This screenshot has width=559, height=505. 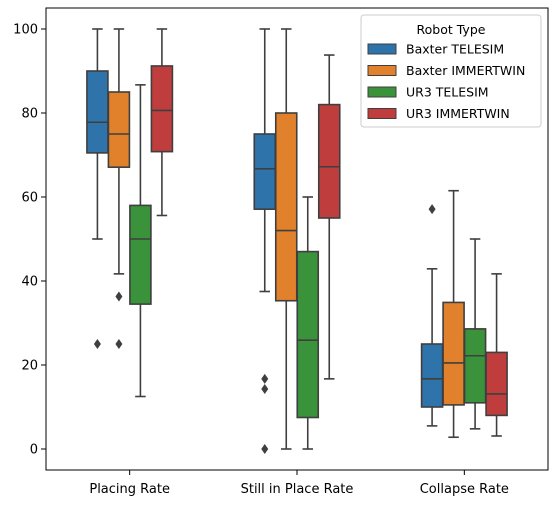 What do you see at coordinates (465, 70) in the screenshot?
I see `legend-label: Baxter IMMERTWIN` at bounding box center [465, 70].